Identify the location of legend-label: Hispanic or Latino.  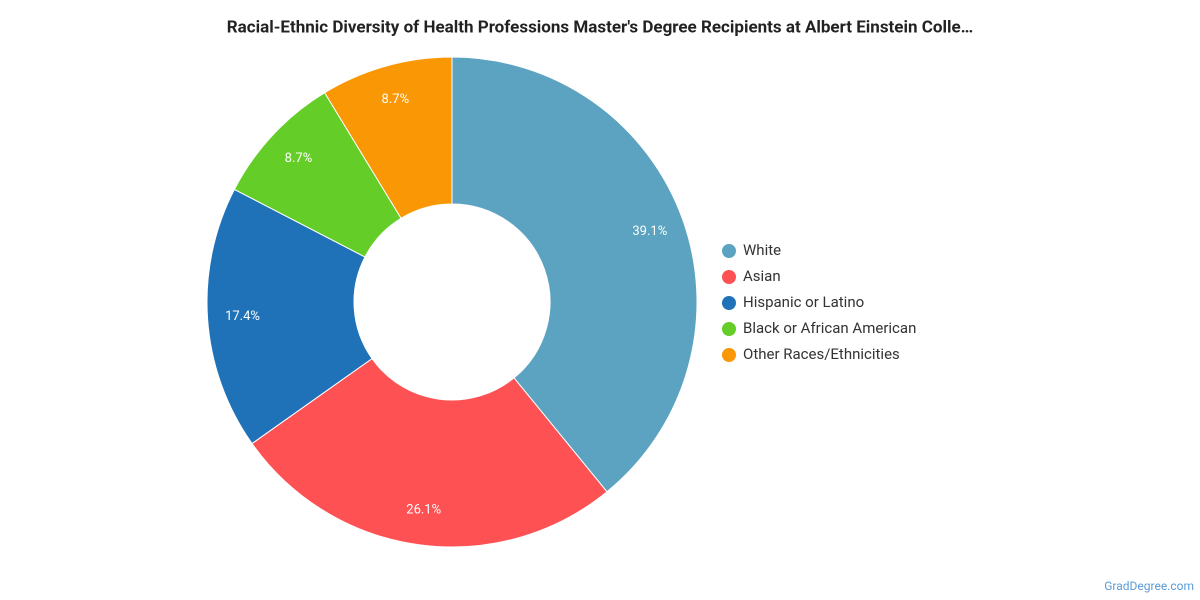
(803, 302).